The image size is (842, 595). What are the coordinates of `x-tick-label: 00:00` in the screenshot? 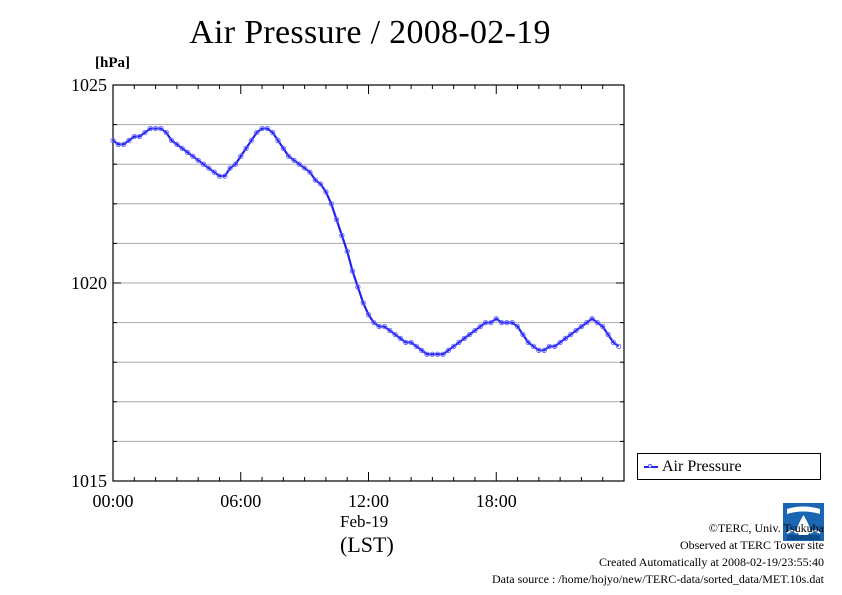 It's located at (112, 501).